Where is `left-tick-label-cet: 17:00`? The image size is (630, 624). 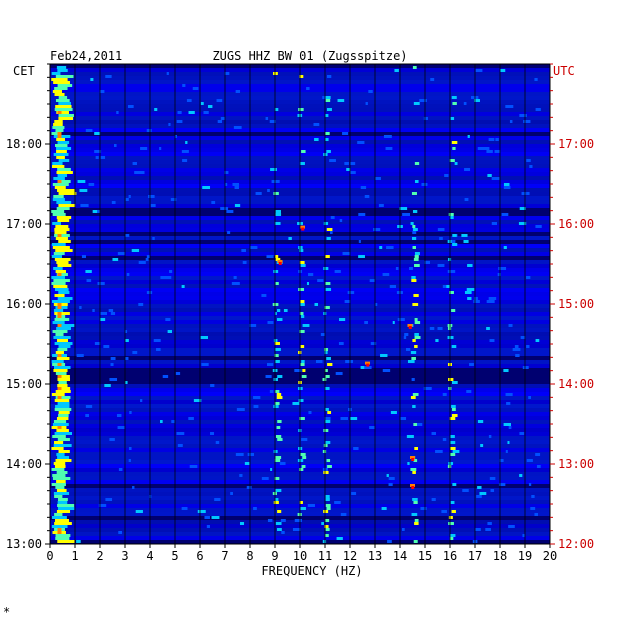 left-tick-label-cet: 17:00 is located at coordinates (24, 224).